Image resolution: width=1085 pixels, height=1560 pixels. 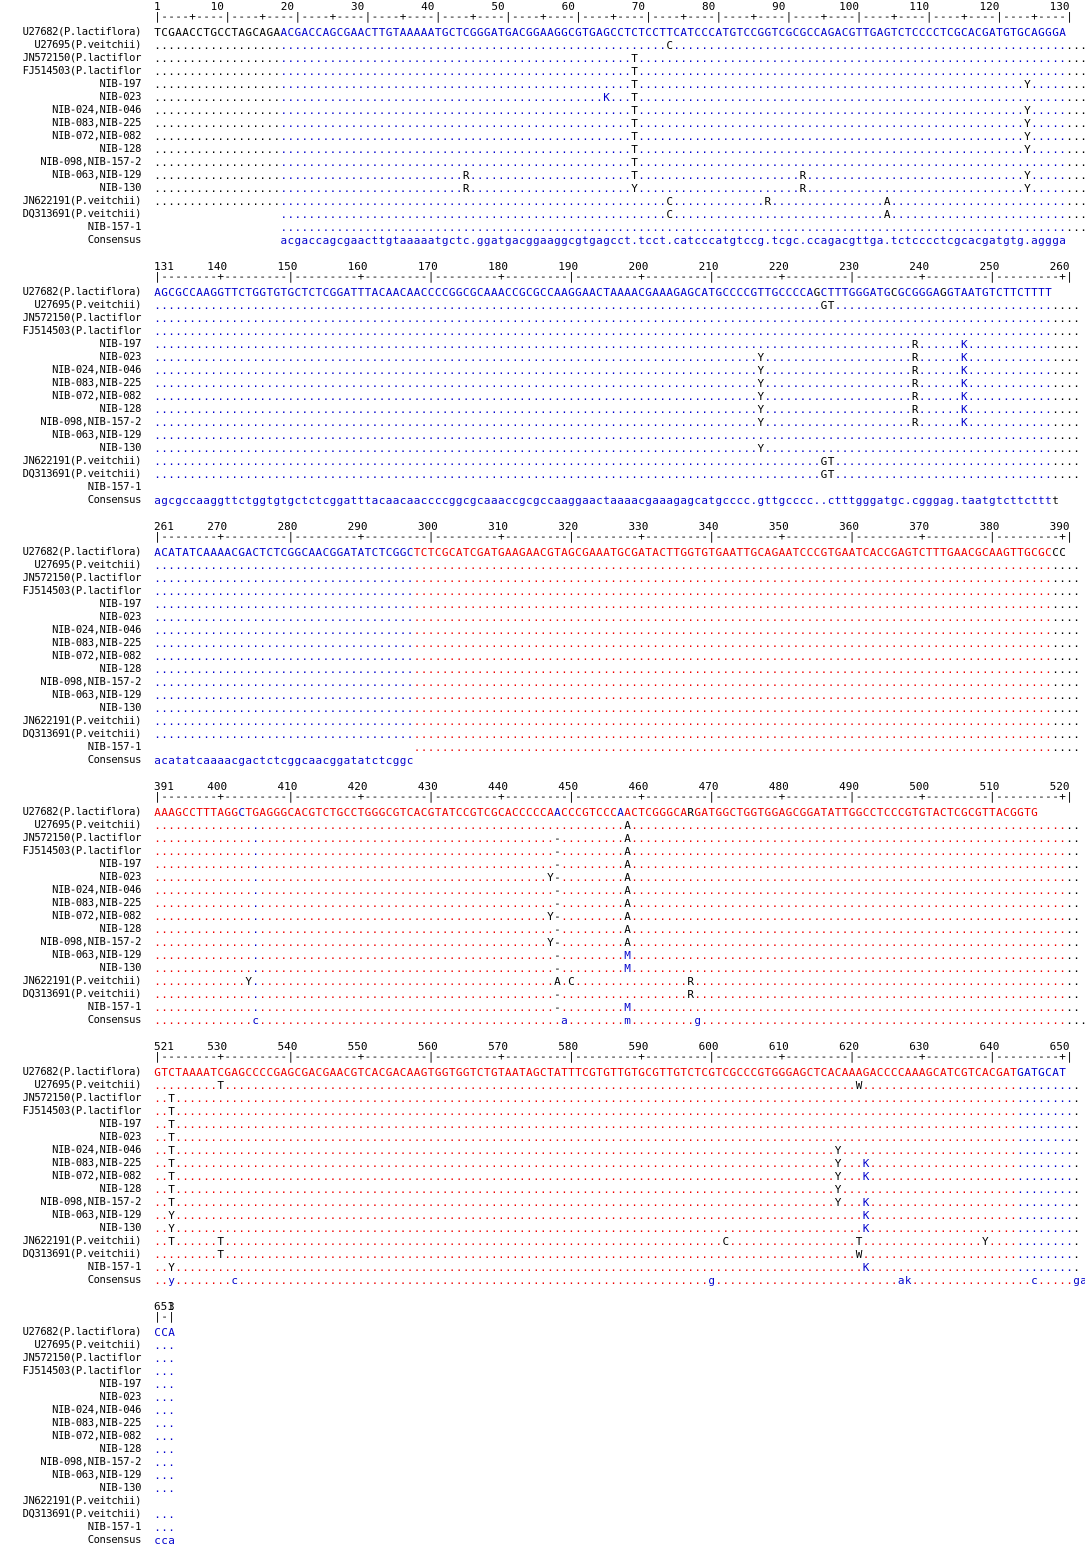 I want to click on position-tick-label: 300, so click(x=427, y=526).